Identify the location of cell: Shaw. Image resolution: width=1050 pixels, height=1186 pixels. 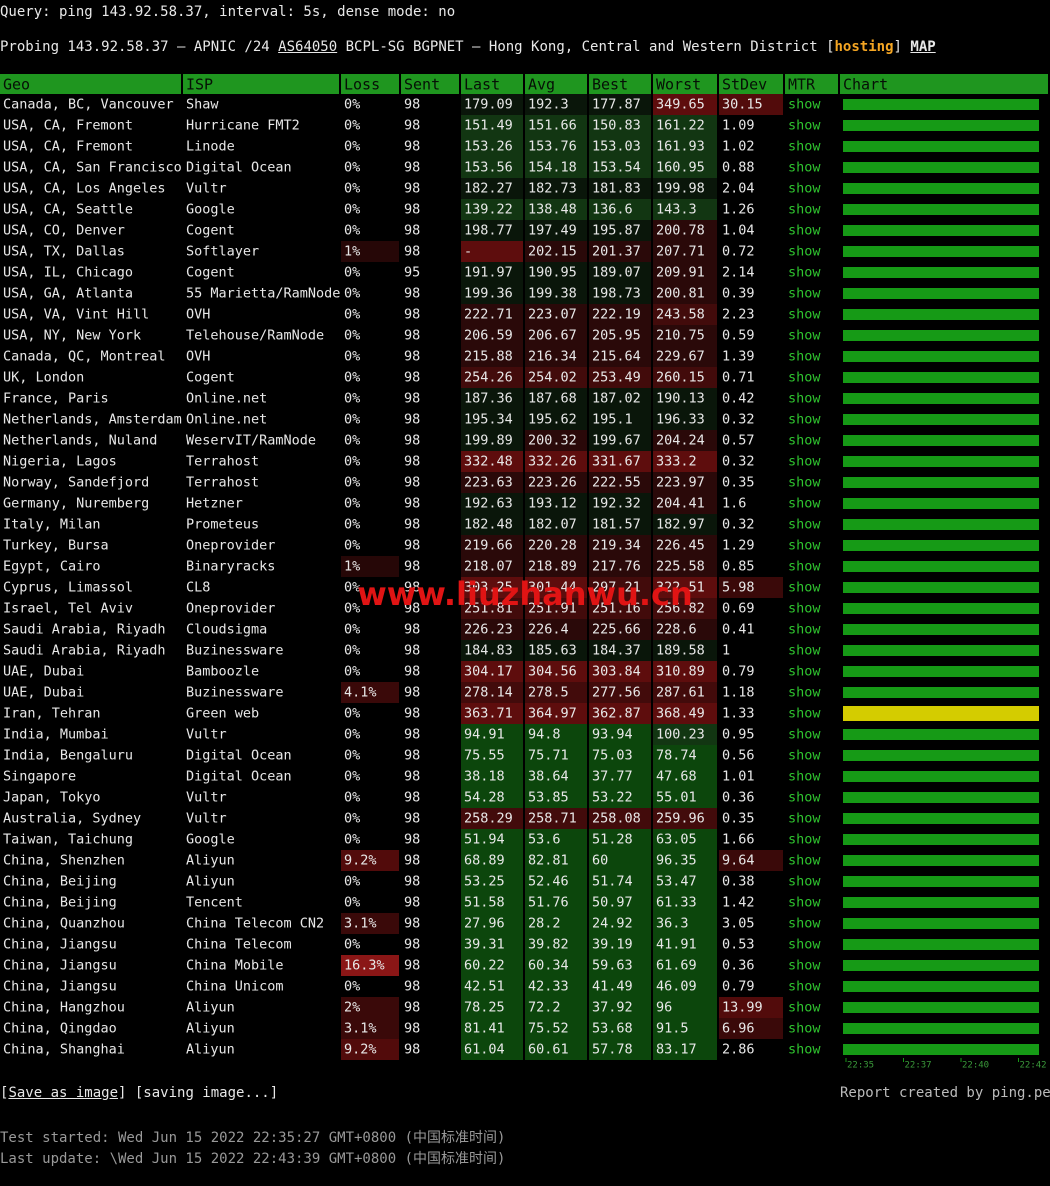
(202, 105).